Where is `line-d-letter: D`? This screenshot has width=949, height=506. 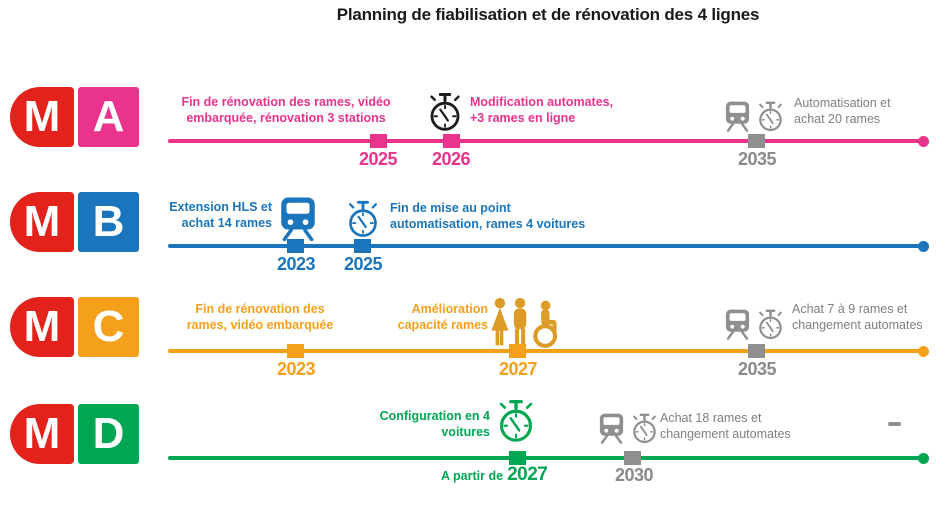 line-d-letter: D is located at coordinates (108, 433).